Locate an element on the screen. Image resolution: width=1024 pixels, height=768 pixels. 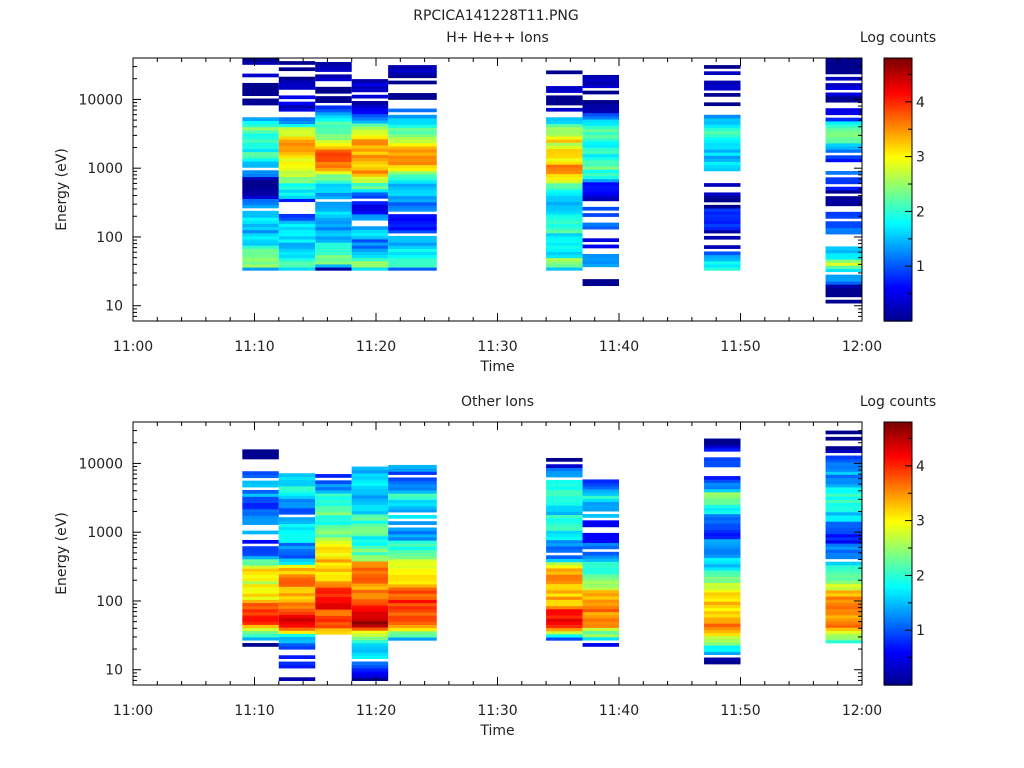
heatmap-column is located at coordinates (412, 552).